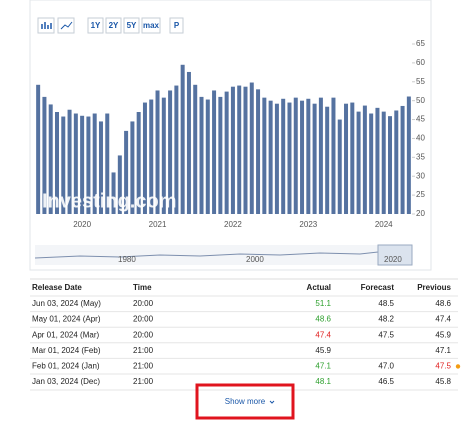 The height and width of the screenshot is (429, 474). I want to click on table-cell: Feb 01, 2024 (Jan), so click(66, 366).